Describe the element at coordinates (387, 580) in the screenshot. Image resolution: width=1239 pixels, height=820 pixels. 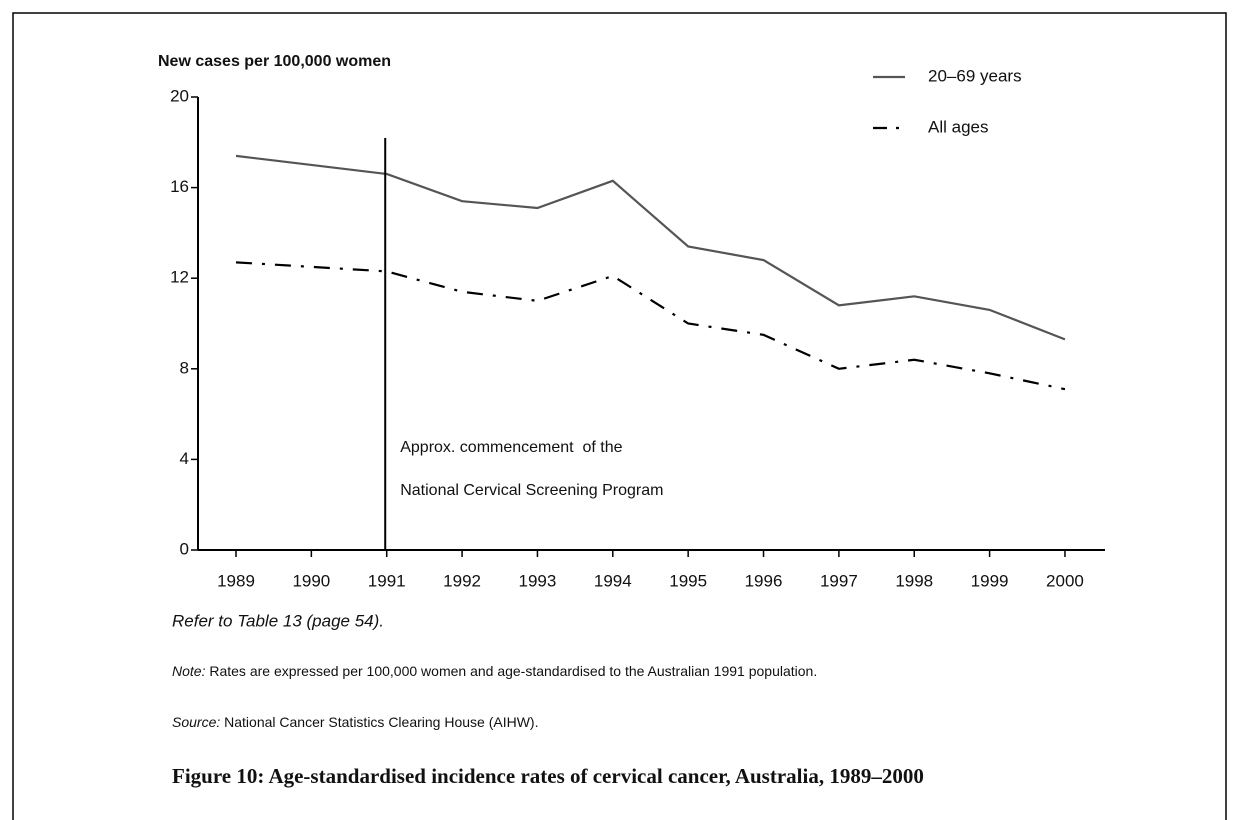
I see `x-tick-label: 1991` at that location.